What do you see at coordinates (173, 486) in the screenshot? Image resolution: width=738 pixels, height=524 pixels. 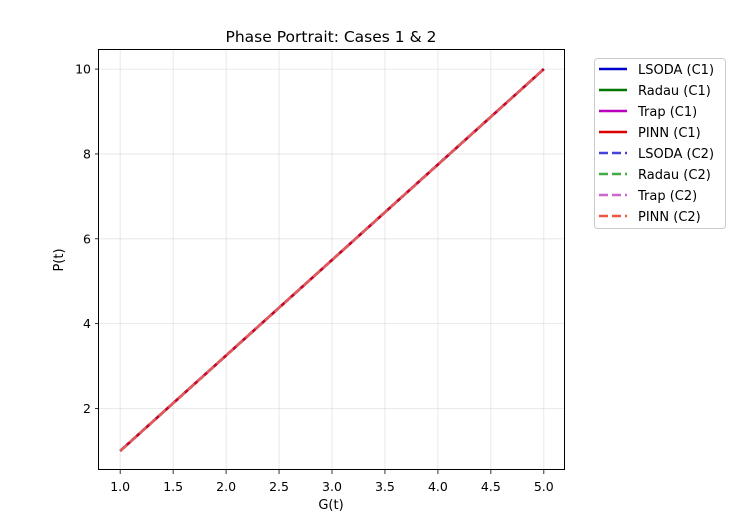 I see `x-tick-label: 1.5` at bounding box center [173, 486].